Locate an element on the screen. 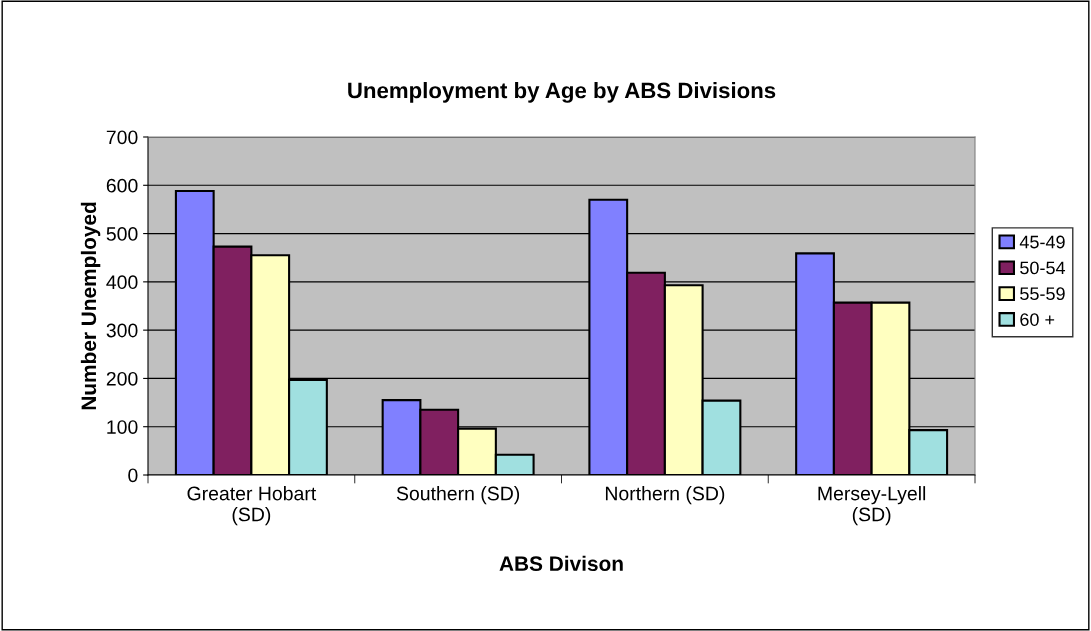 Image resolution: width=1091 pixels, height=631 pixels. y-tick-label: 700 is located at coordinates (122, 137).